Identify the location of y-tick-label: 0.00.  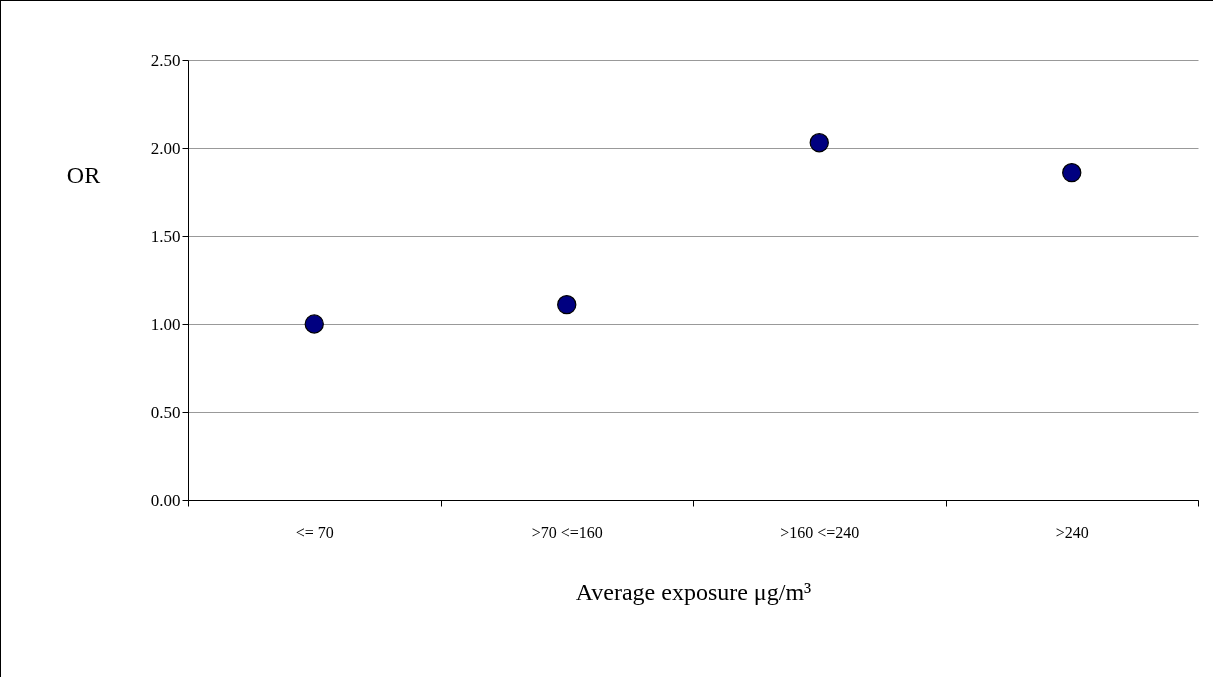
(165, 500).